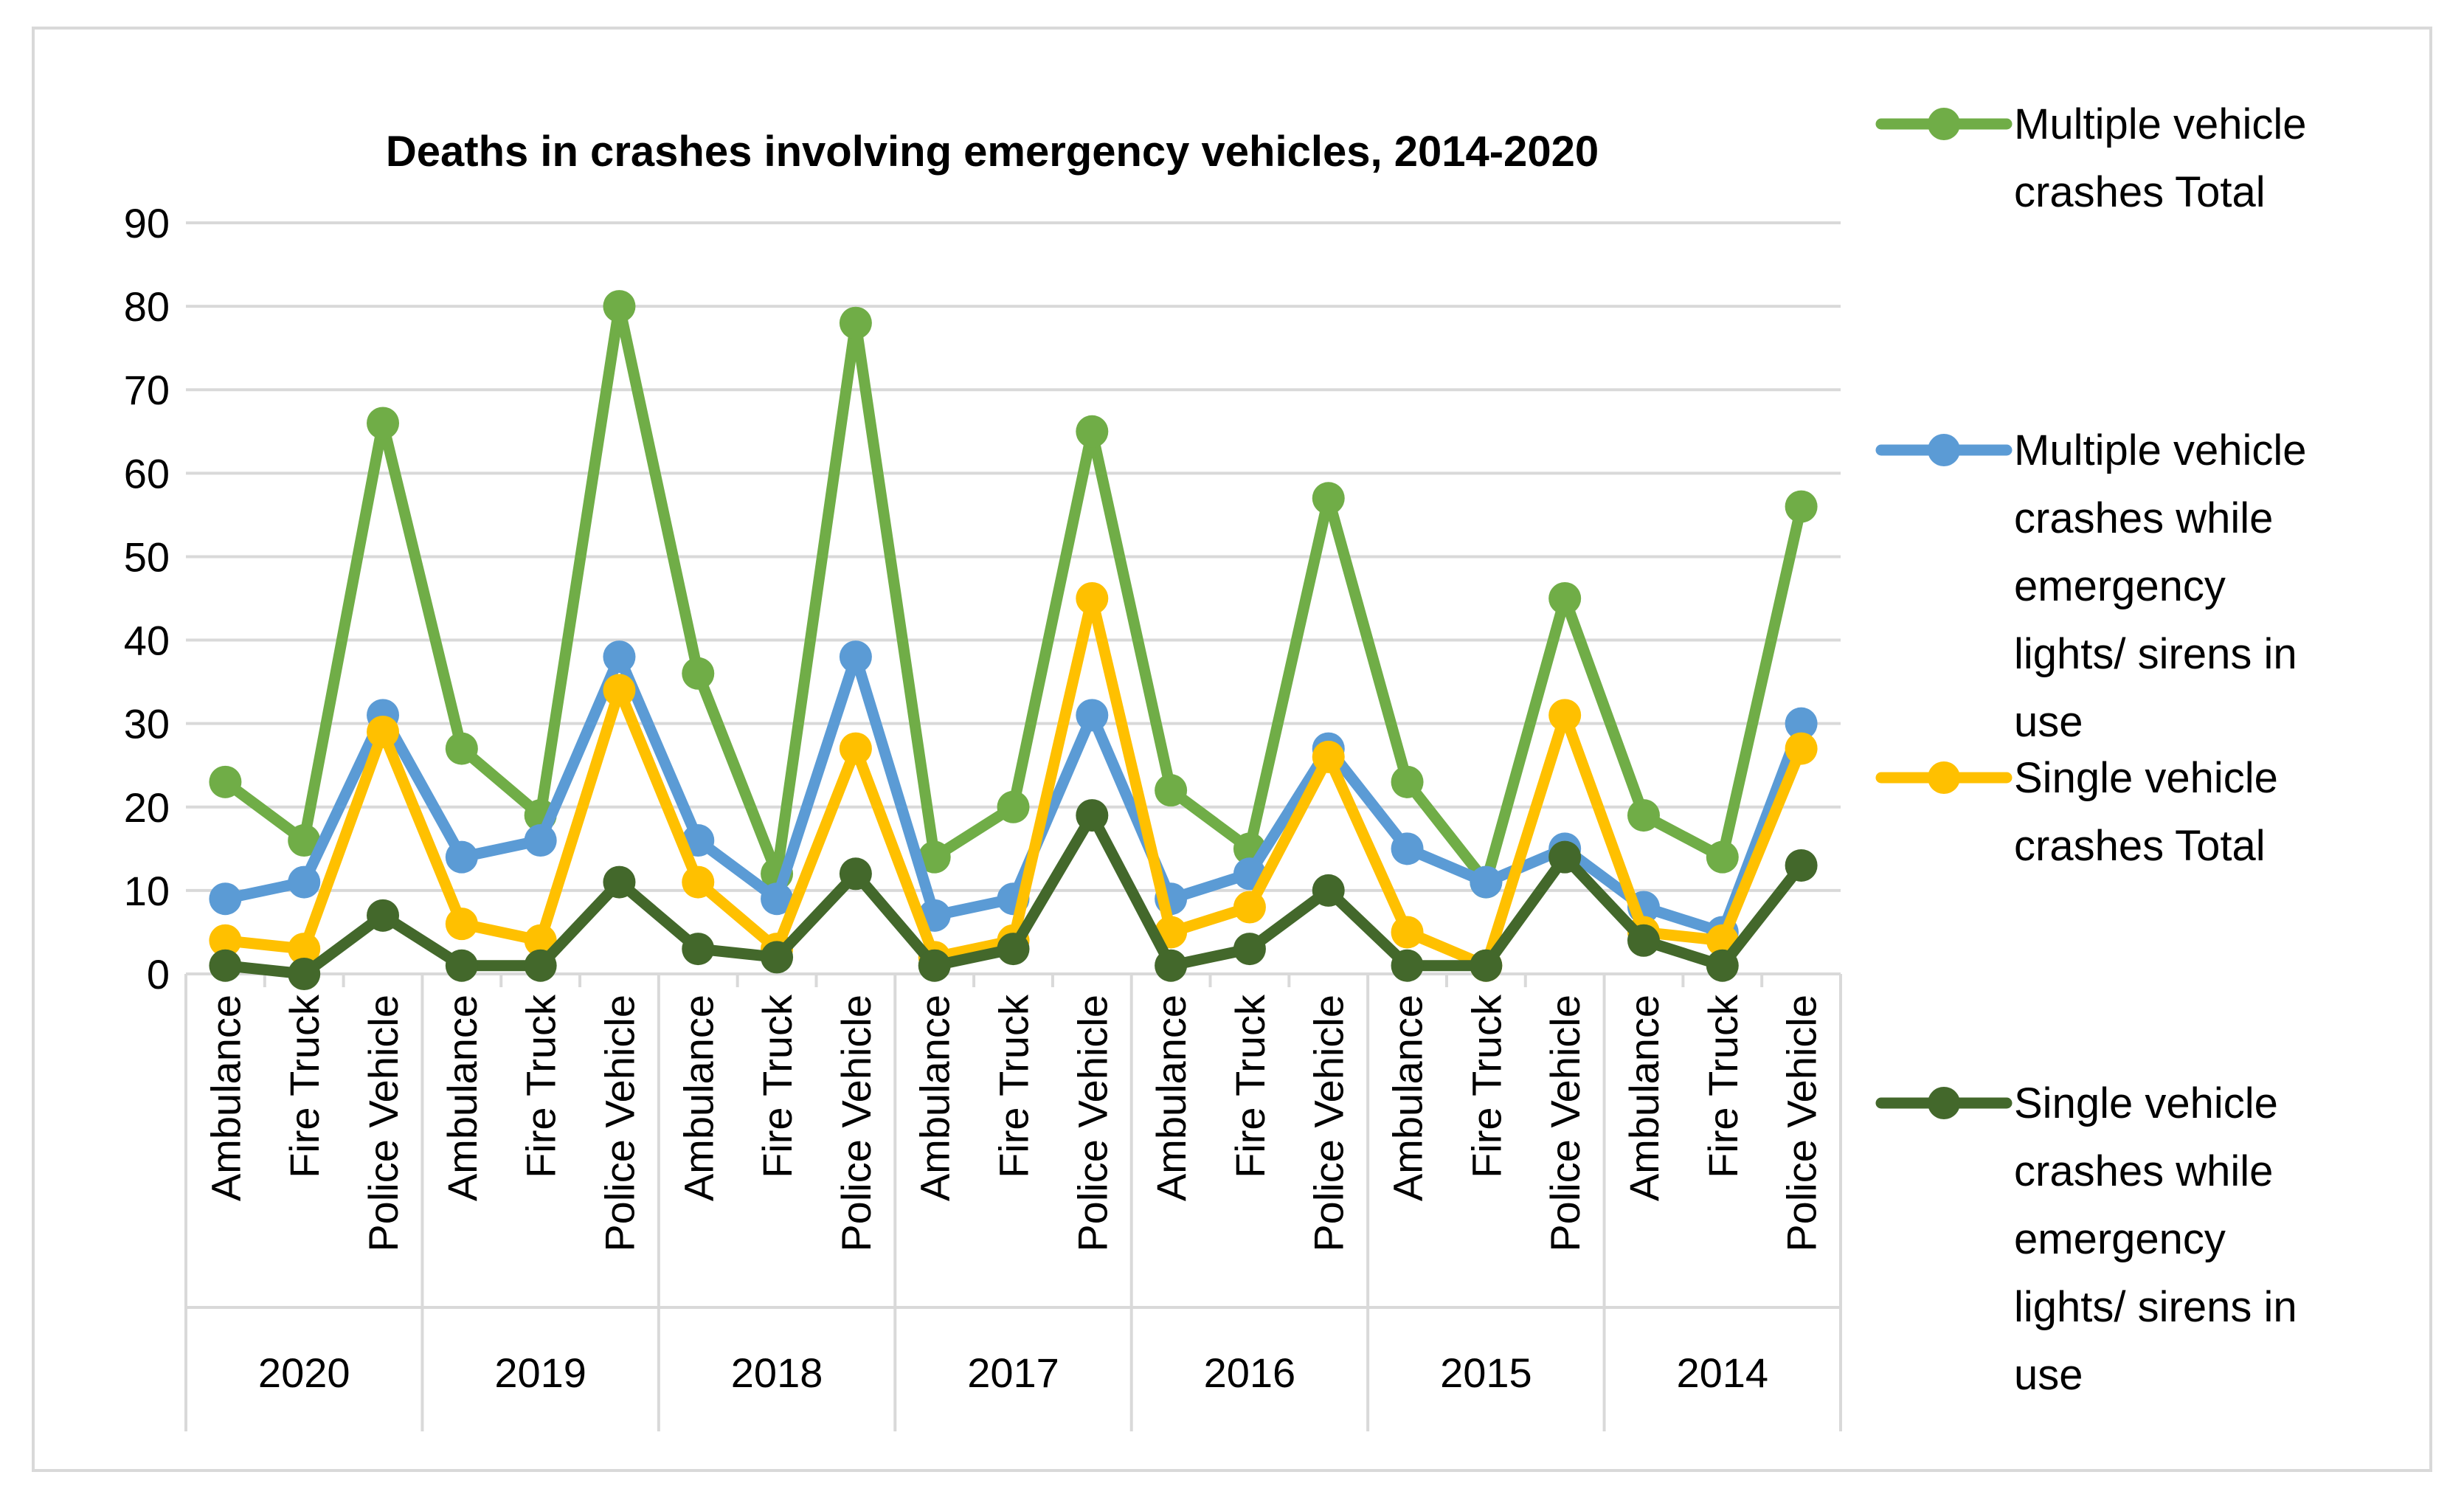 Image resolution: width=2464 pixels, height=1500 pixels. Describe the element at coordinates (2155, 1307) in the screenshot. I see `legend-label: lights/ sirens in` at that location.